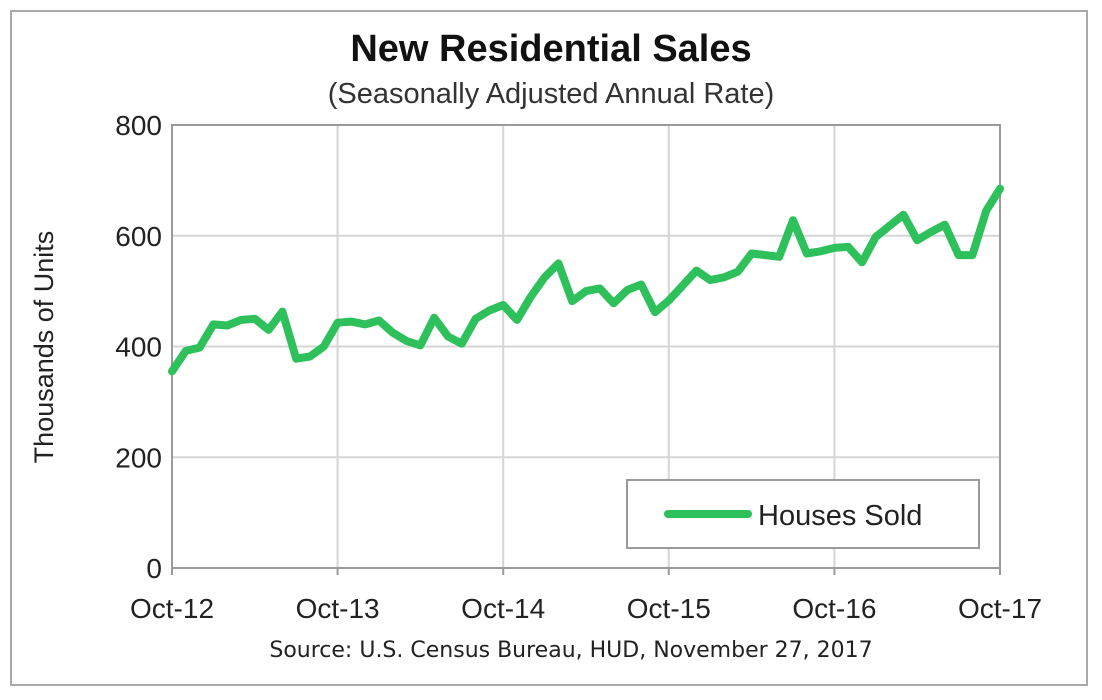 The width and height of the screenshot is (1102, 700). Describe the element at coordinates (338, 608) in the screenshot. I see `x-tick-label: Oct-13` at that location.